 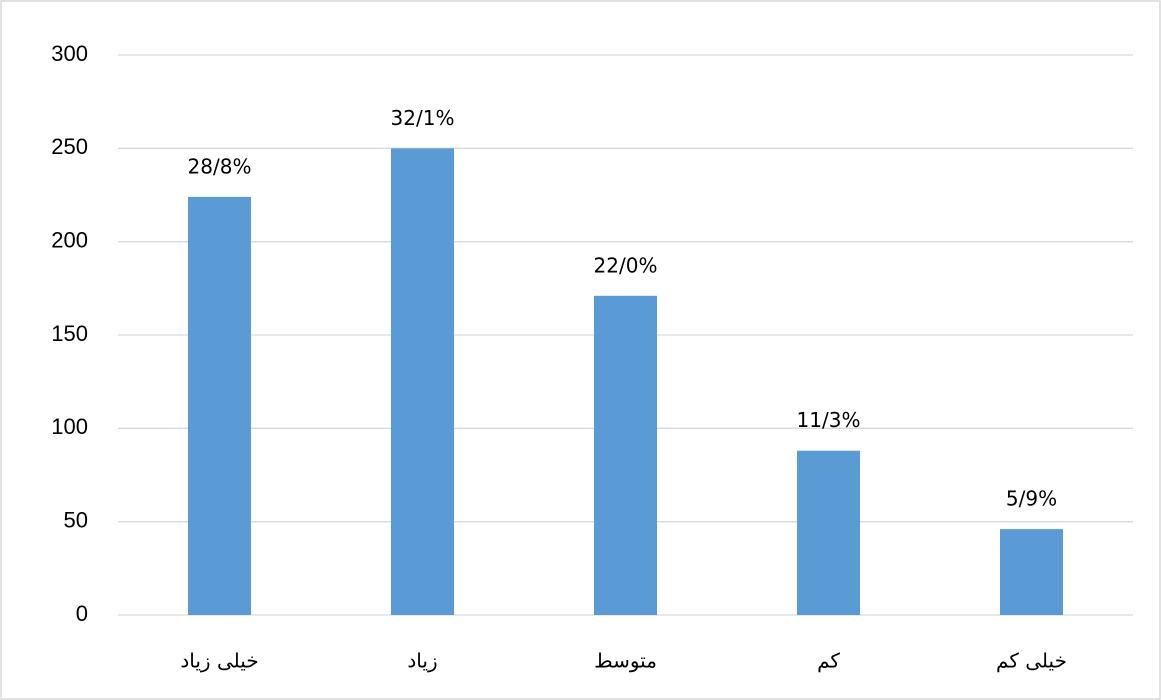 What do you see at coordinates (423, 118) in the screenshot?
I see `data-label: 32/1%` at bounding box center [423, 118].